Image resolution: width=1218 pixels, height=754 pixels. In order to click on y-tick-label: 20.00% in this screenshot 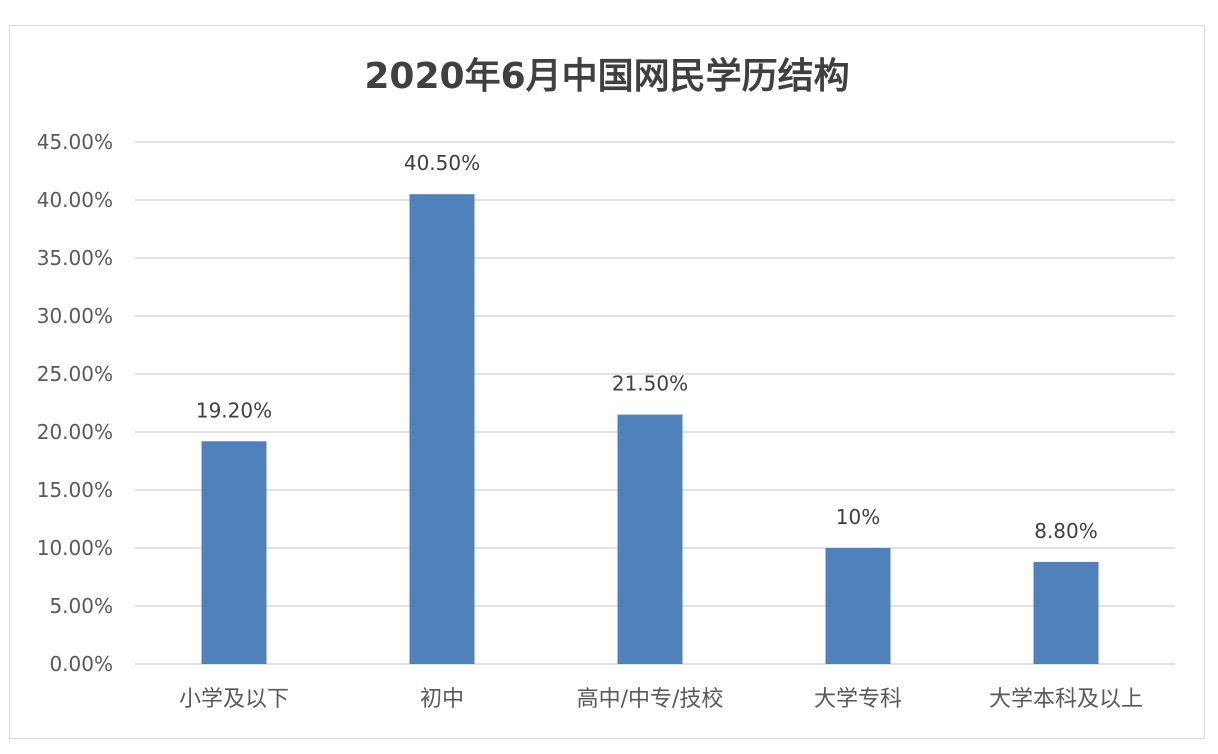, I will do `click(75, 432)`.